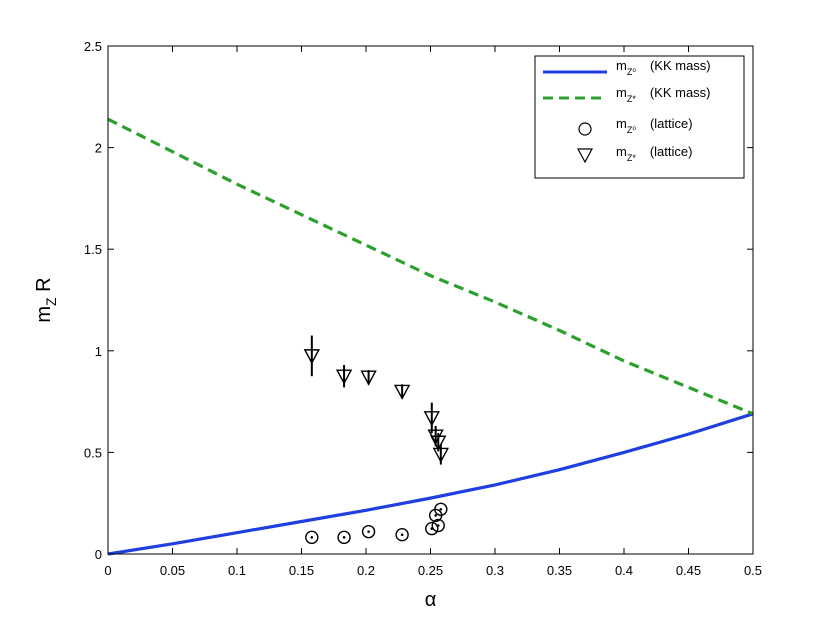  What do you see at coordinates (172, 570) in the screenshot?
I see `x-tick-label-1: 0.05` at bounding box center [172, 570].